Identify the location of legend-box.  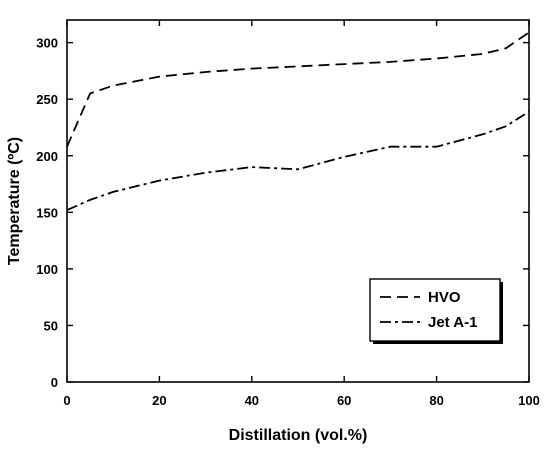
(435, 310).